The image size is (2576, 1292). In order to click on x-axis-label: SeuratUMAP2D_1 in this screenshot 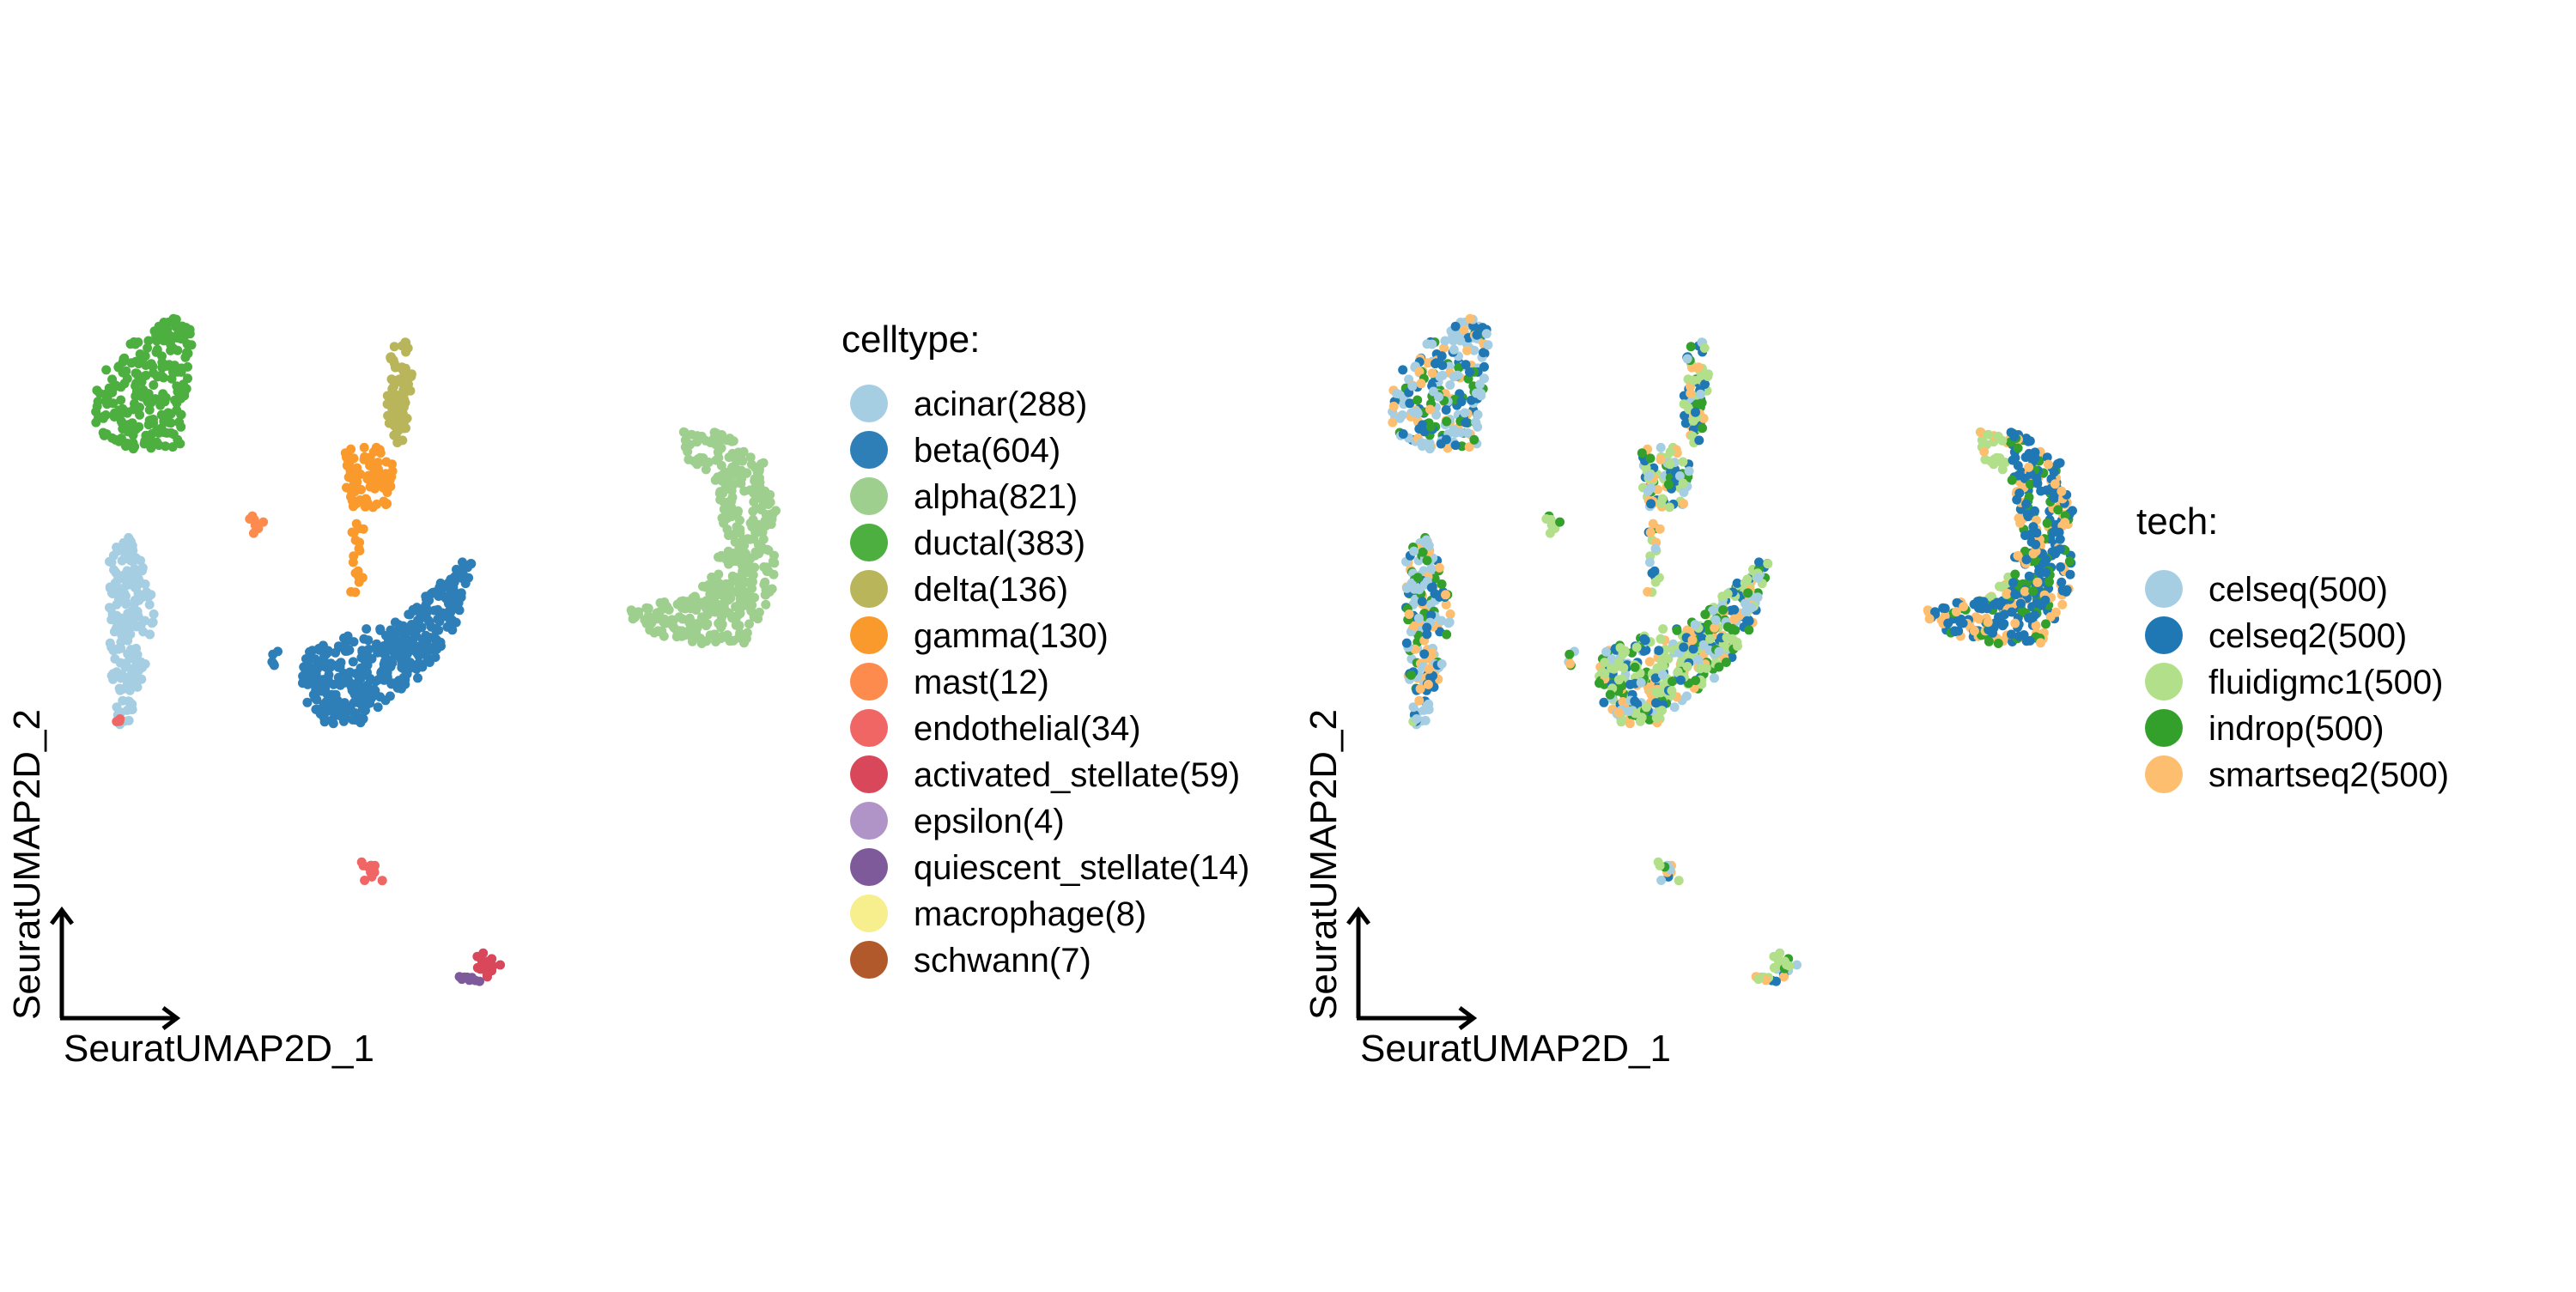, I will do `click(219, 1049)`.